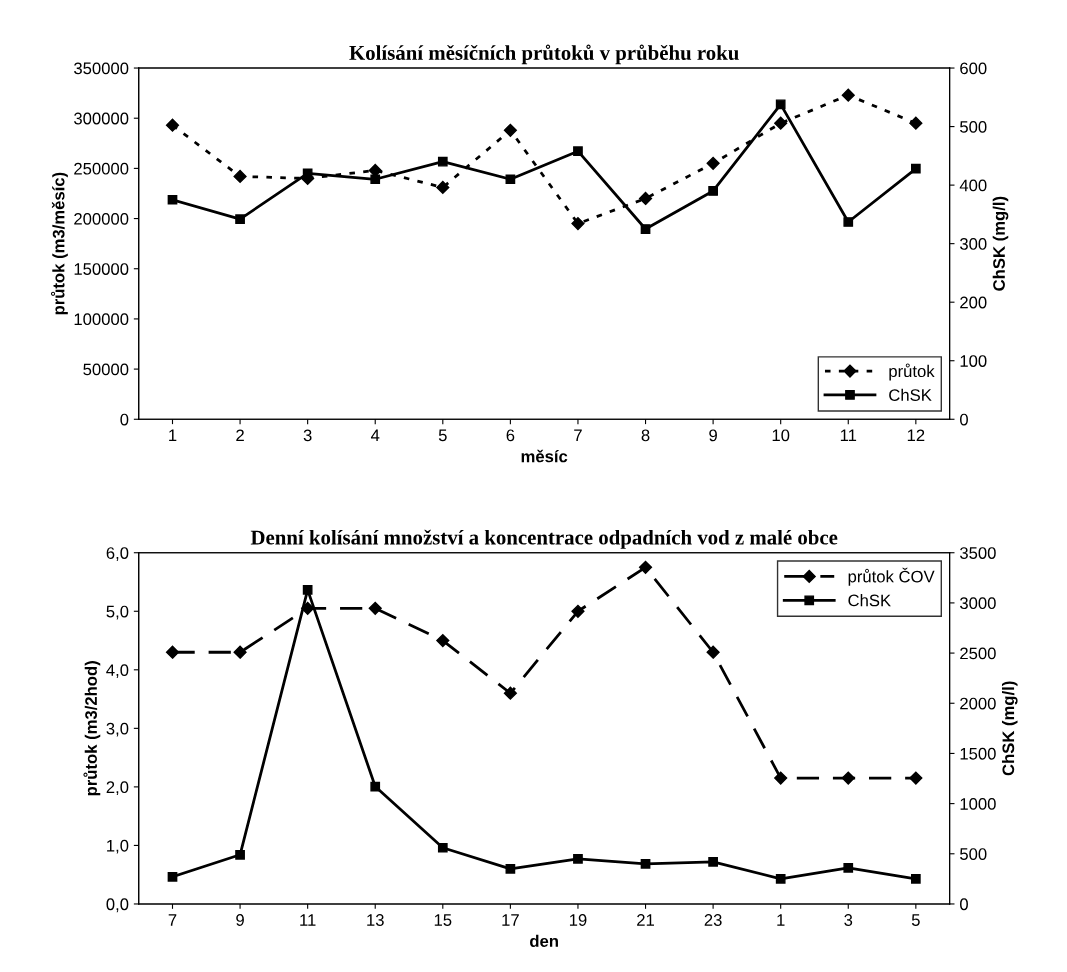 This screenshot has width=1067, height=972. I want to click on legend-label: průtok, so click(912, 372).